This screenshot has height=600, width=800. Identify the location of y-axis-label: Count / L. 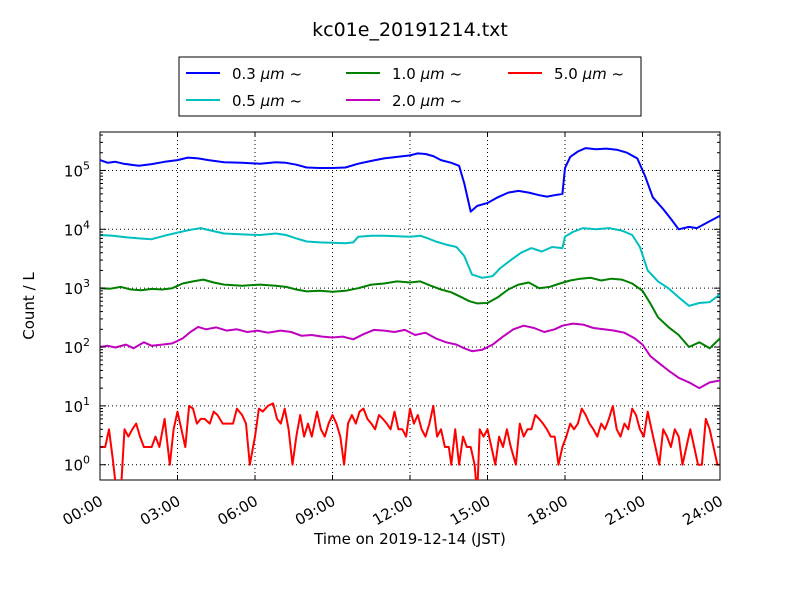
(29, 306).